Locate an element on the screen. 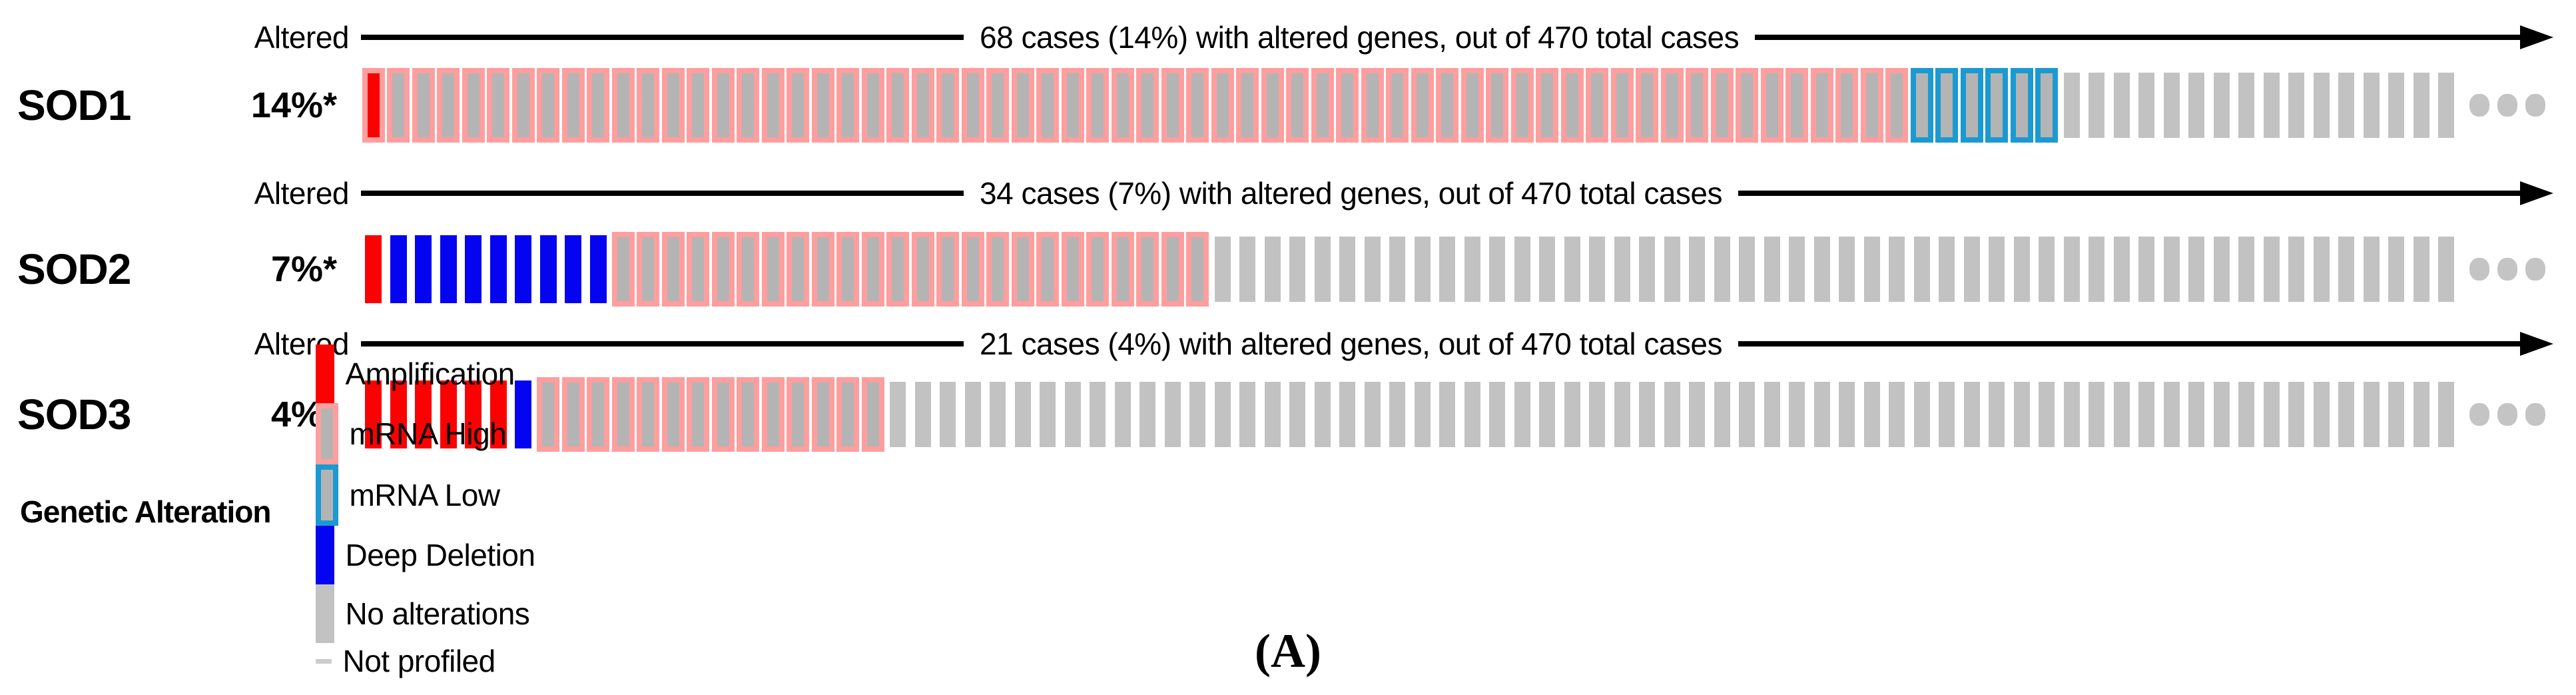 The width and height of the screenshot is (2576, 695). legend-item-amp: Amplification is located at coordinates (425, 374).